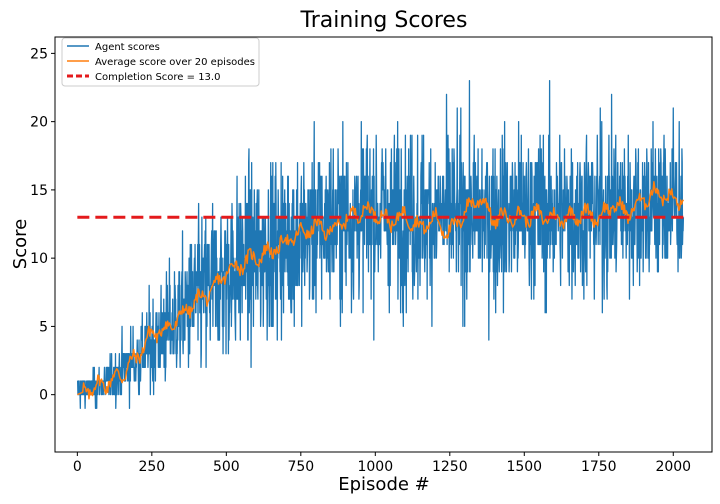  What do you see at coordinates (39, 123) in the screenshot?
I see `y-tick-label: 20` at bounding box center [39, 123].